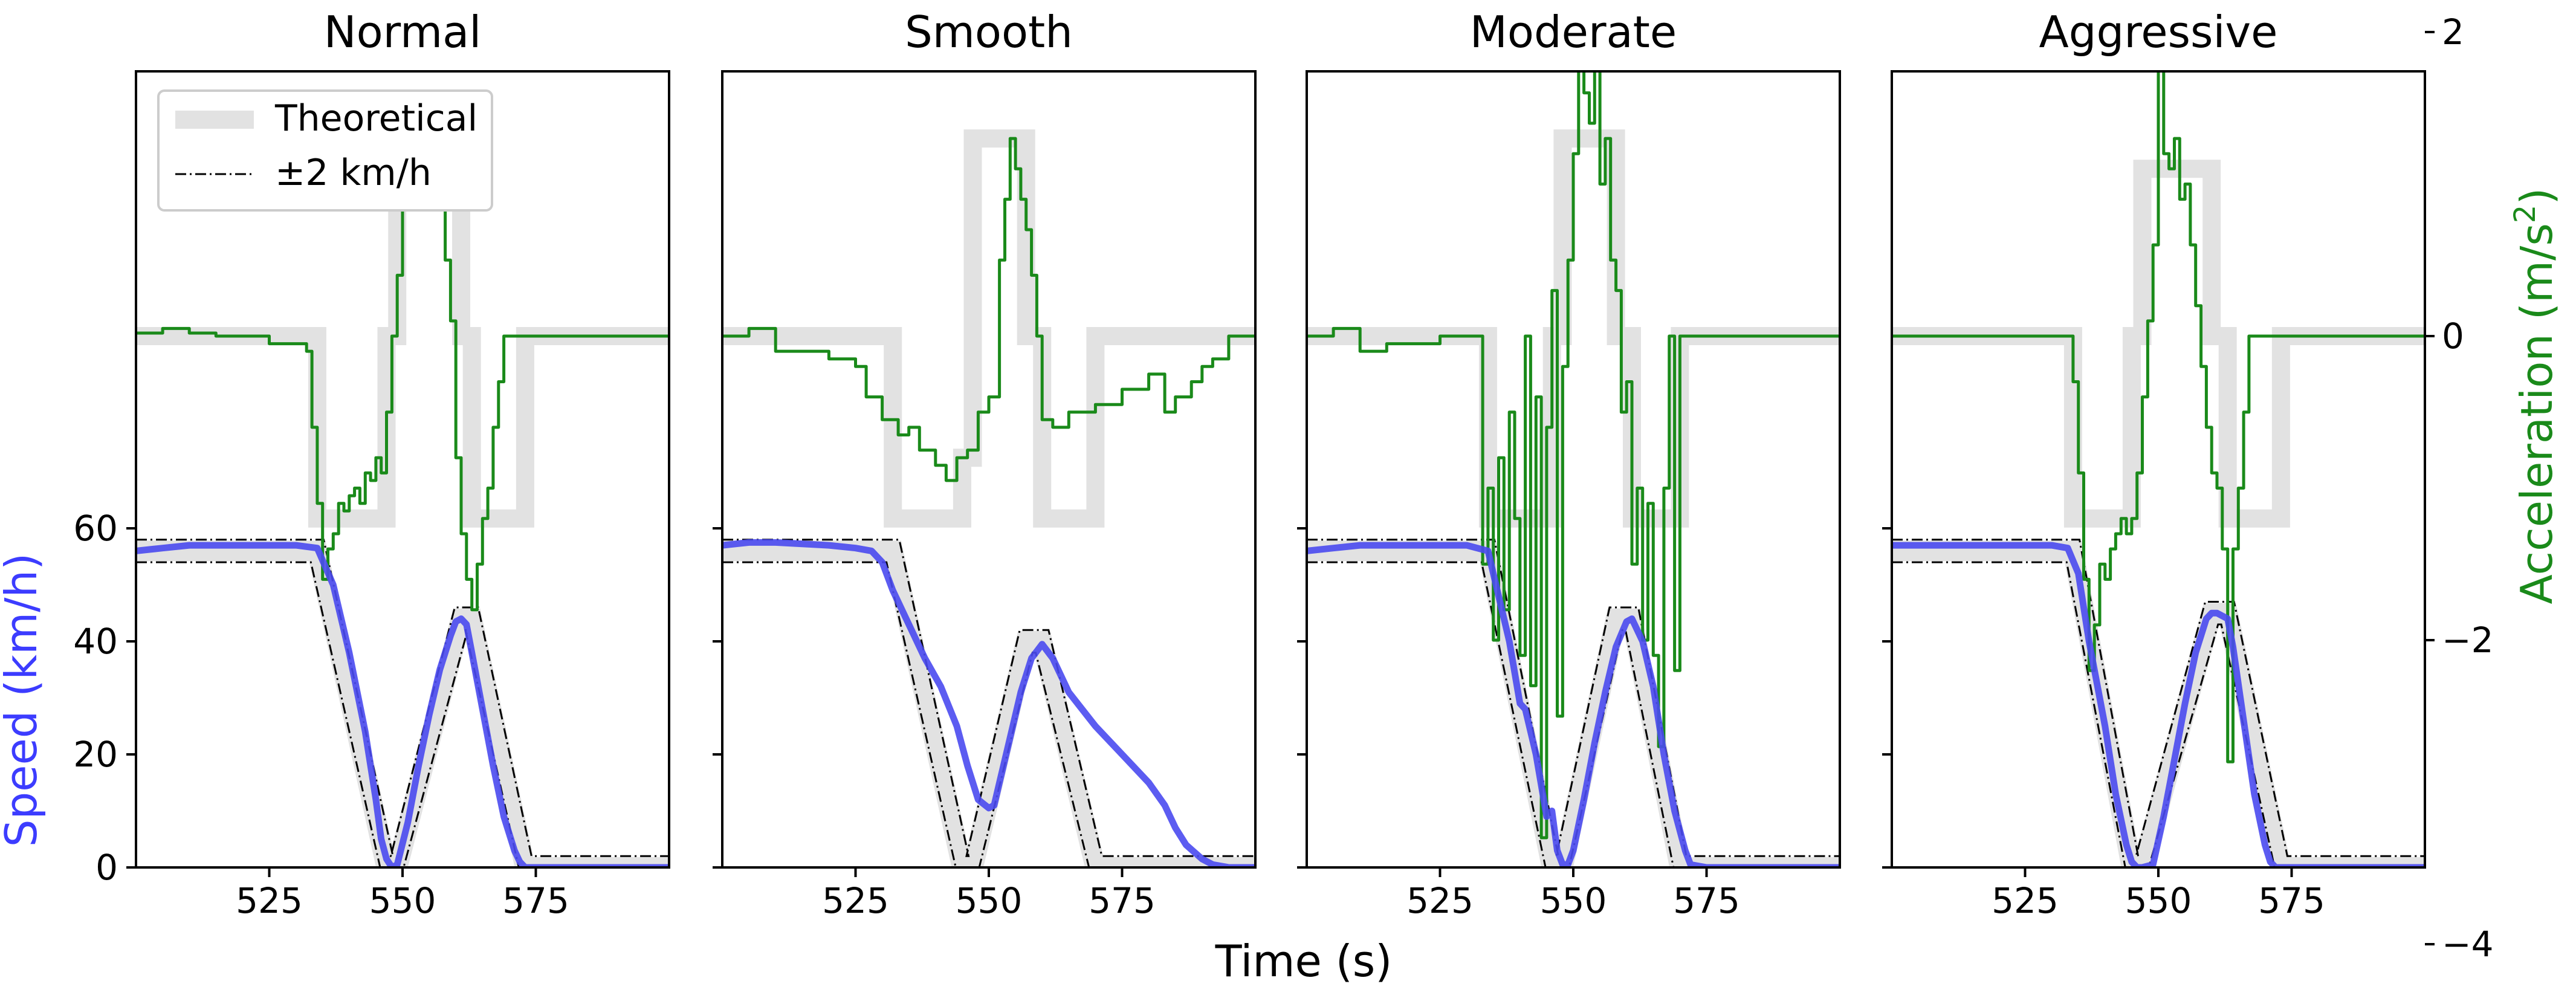  I want to click on legend-theoretical-label: Theoretical, so click(375, 118).